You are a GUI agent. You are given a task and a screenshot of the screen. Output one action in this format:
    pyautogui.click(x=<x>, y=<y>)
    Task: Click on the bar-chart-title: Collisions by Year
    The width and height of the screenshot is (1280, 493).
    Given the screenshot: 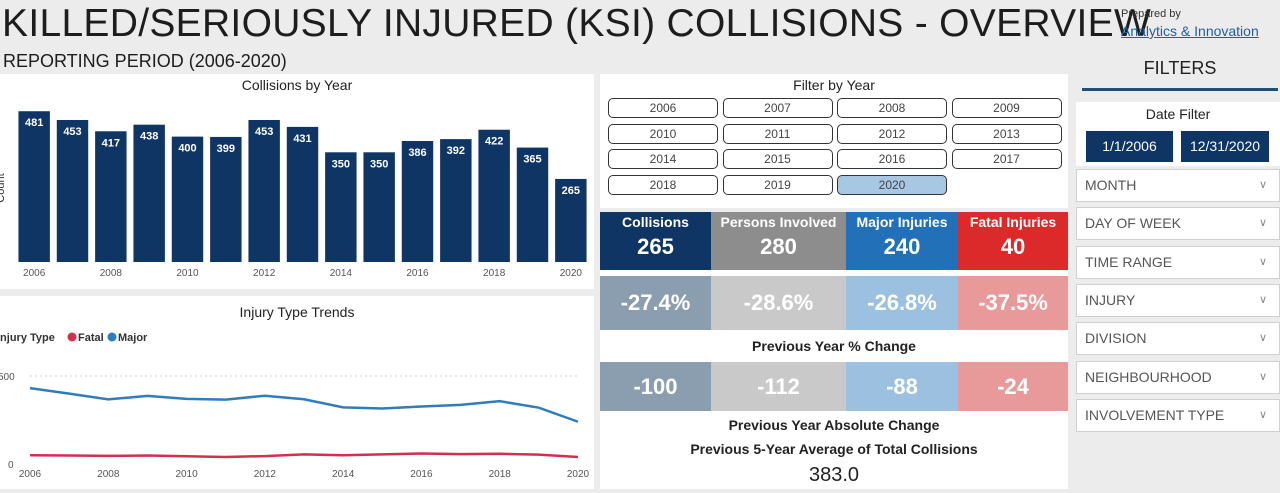 What is the action you would take?
    pyautogui.click(x=297, y=85)
    